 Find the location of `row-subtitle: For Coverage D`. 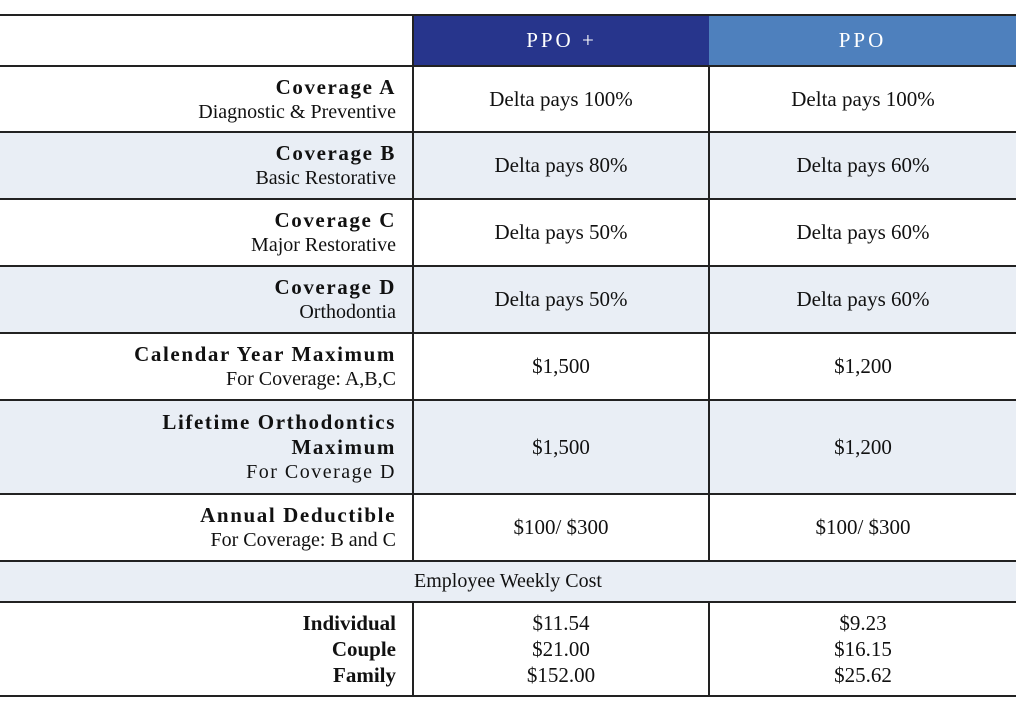

row-subtitle: For Coverage D is located at coordinates (321, 472).